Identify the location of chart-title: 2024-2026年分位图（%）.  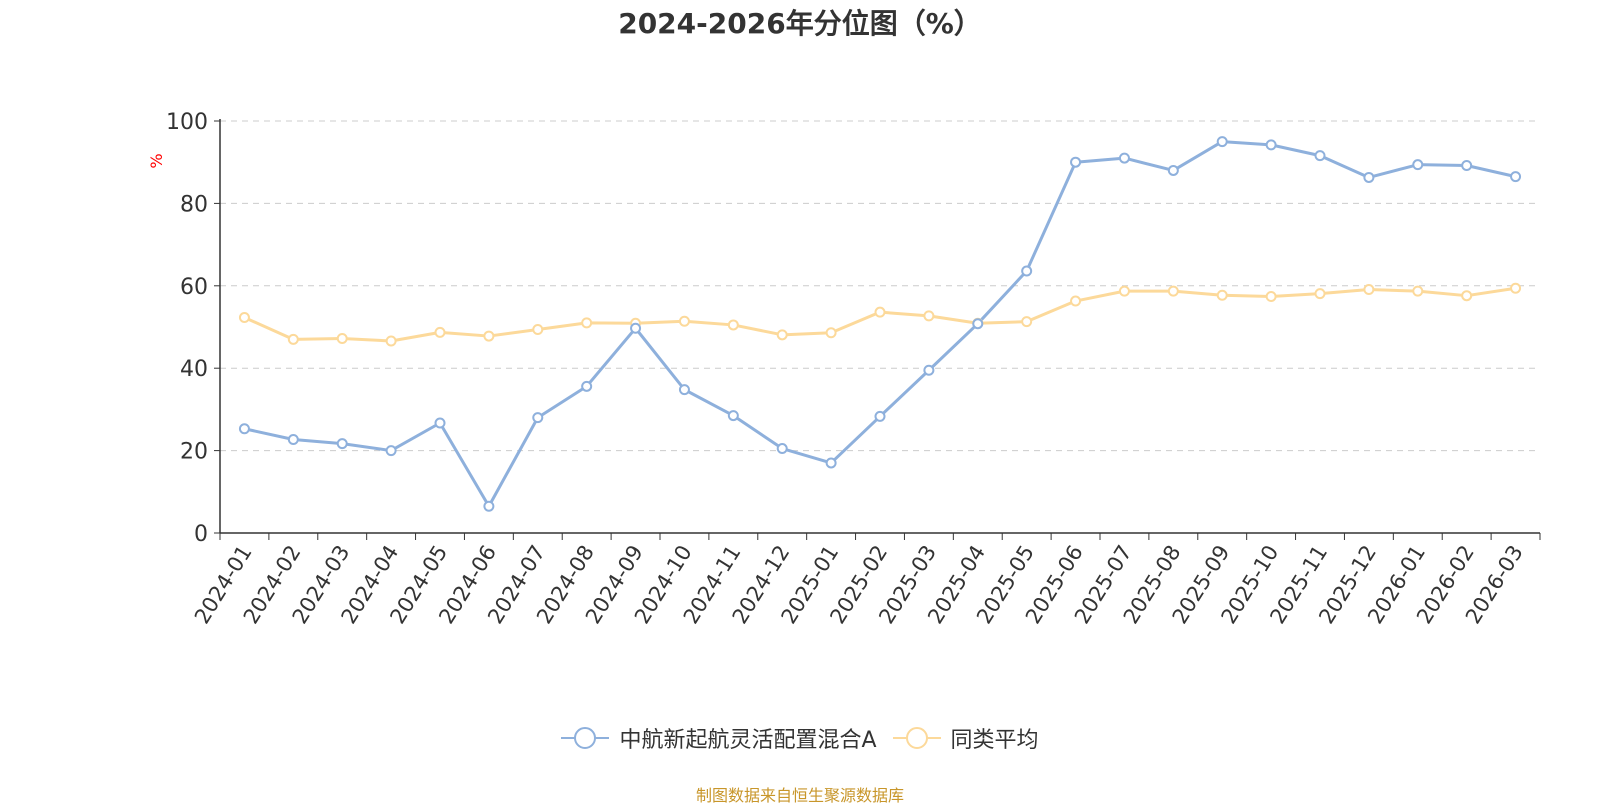
(800, 23).